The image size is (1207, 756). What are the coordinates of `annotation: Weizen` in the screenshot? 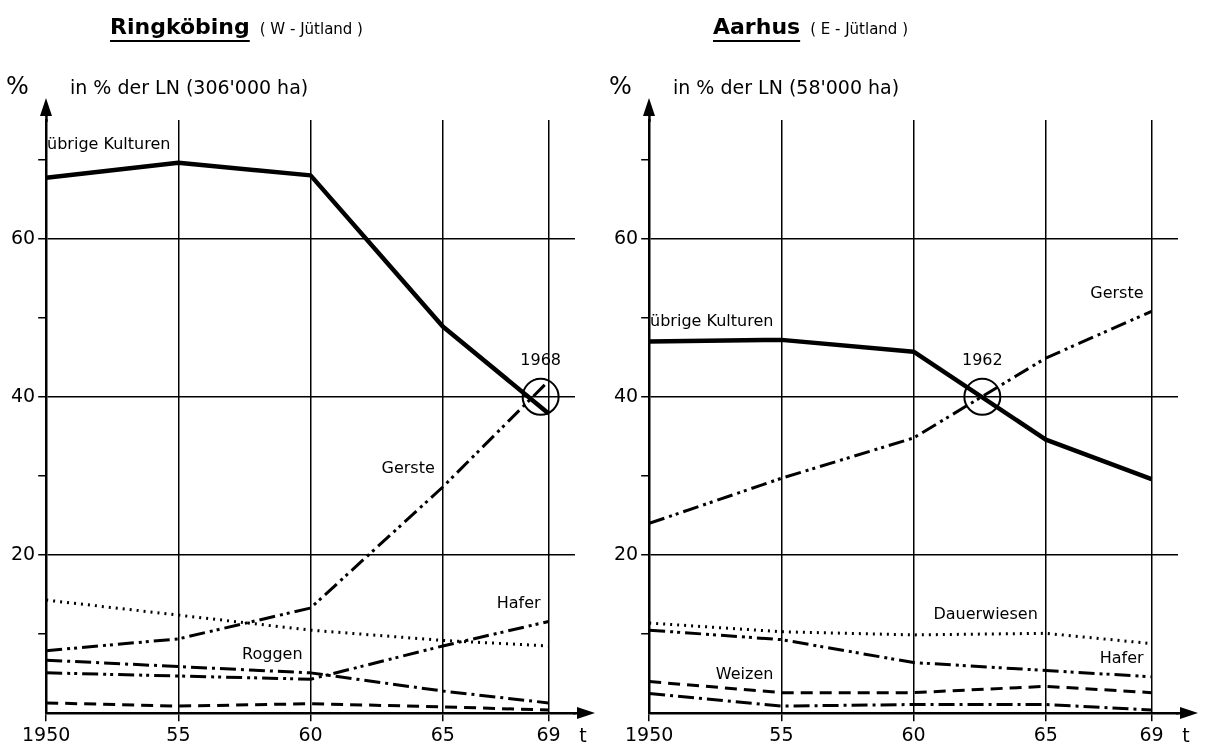 It's located at (744, 673).